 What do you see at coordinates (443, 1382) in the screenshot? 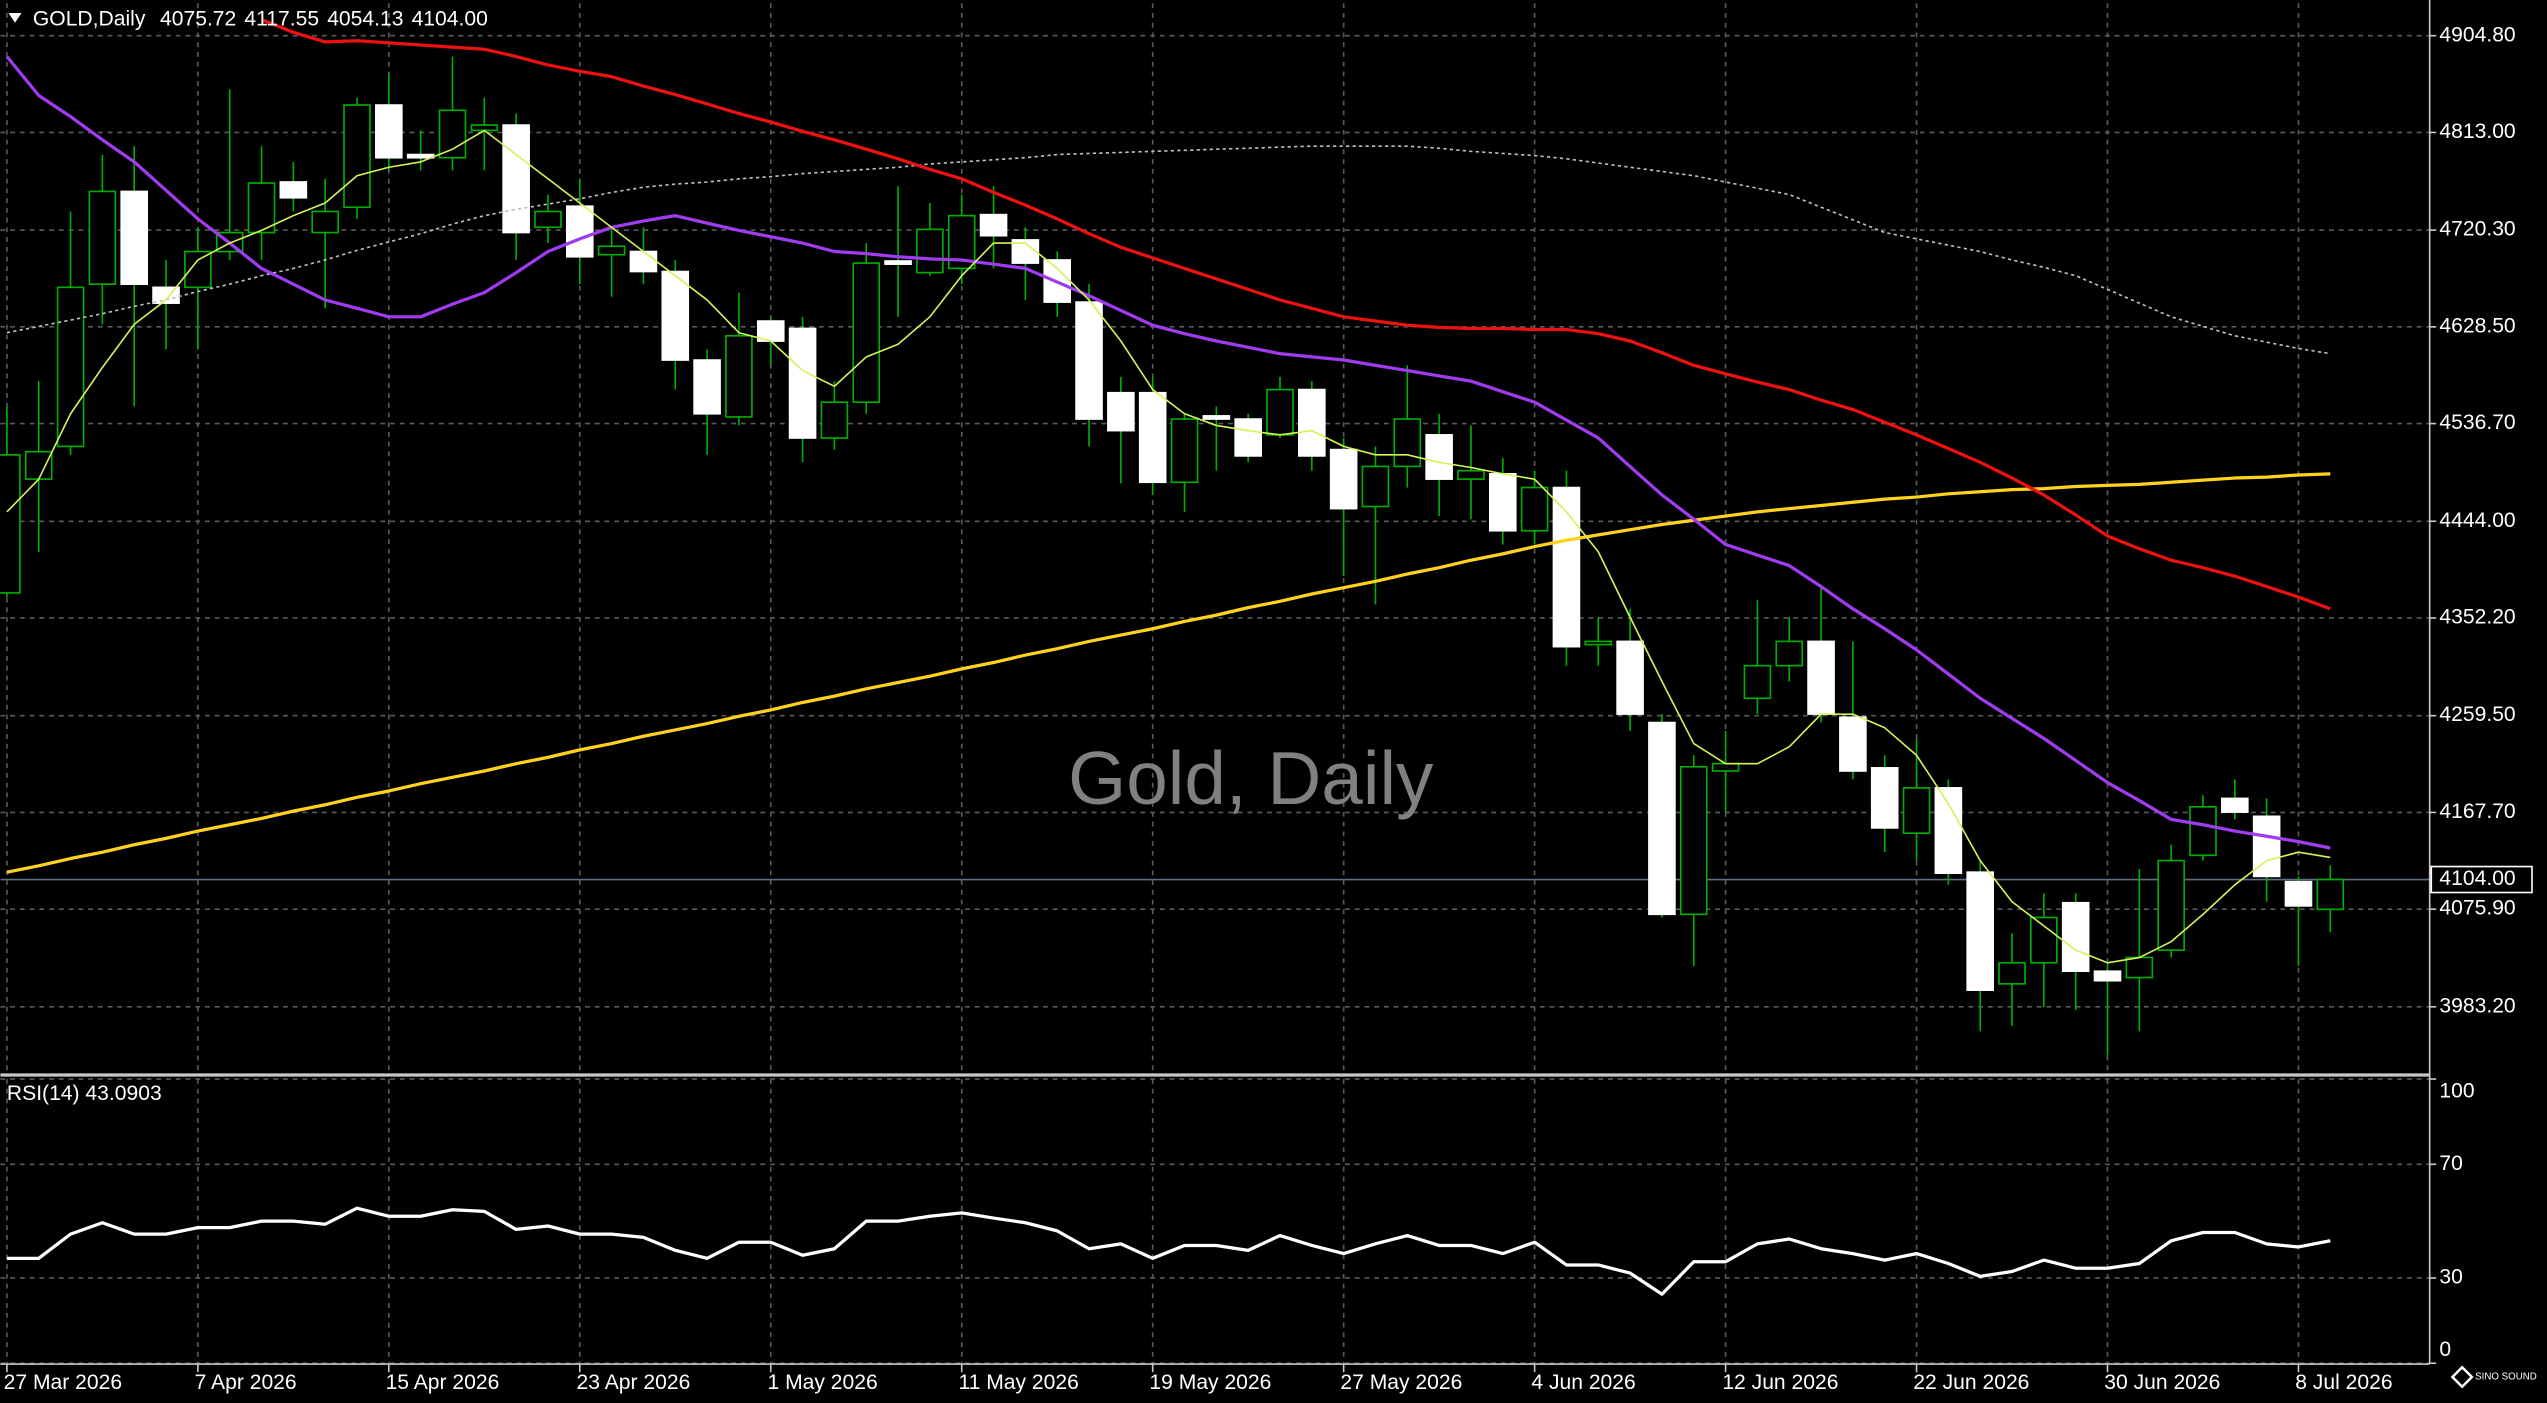
I see `x-tick-label: 15 Apr 2026` at bounding box center [443, 1382].